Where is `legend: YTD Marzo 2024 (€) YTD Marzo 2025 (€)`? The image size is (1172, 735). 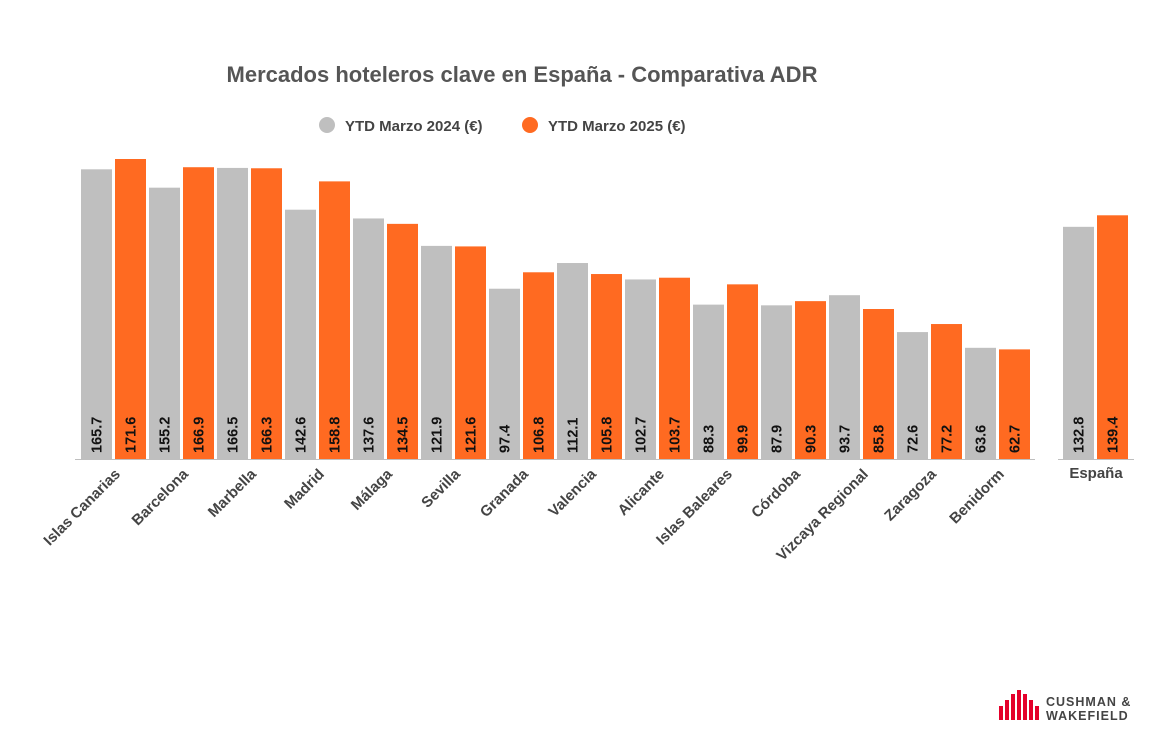
legend: YTD Marzo 2024 (€) YTD Marzo 2025 (€) is located at coordinates (502, 126).